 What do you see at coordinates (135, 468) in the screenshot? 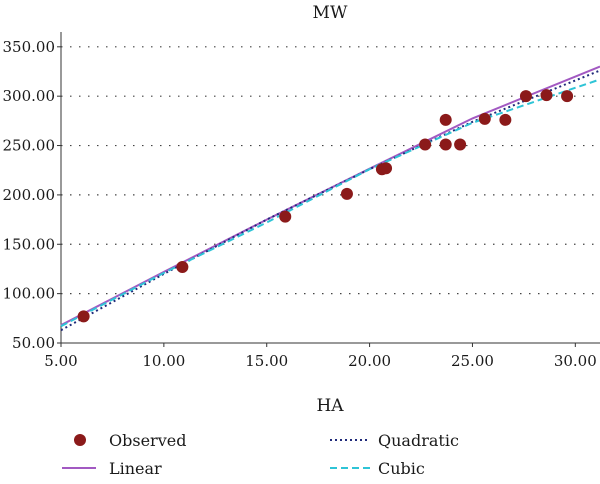
I see `legend-label-linear: Linear` at bounding box center [135, 468].